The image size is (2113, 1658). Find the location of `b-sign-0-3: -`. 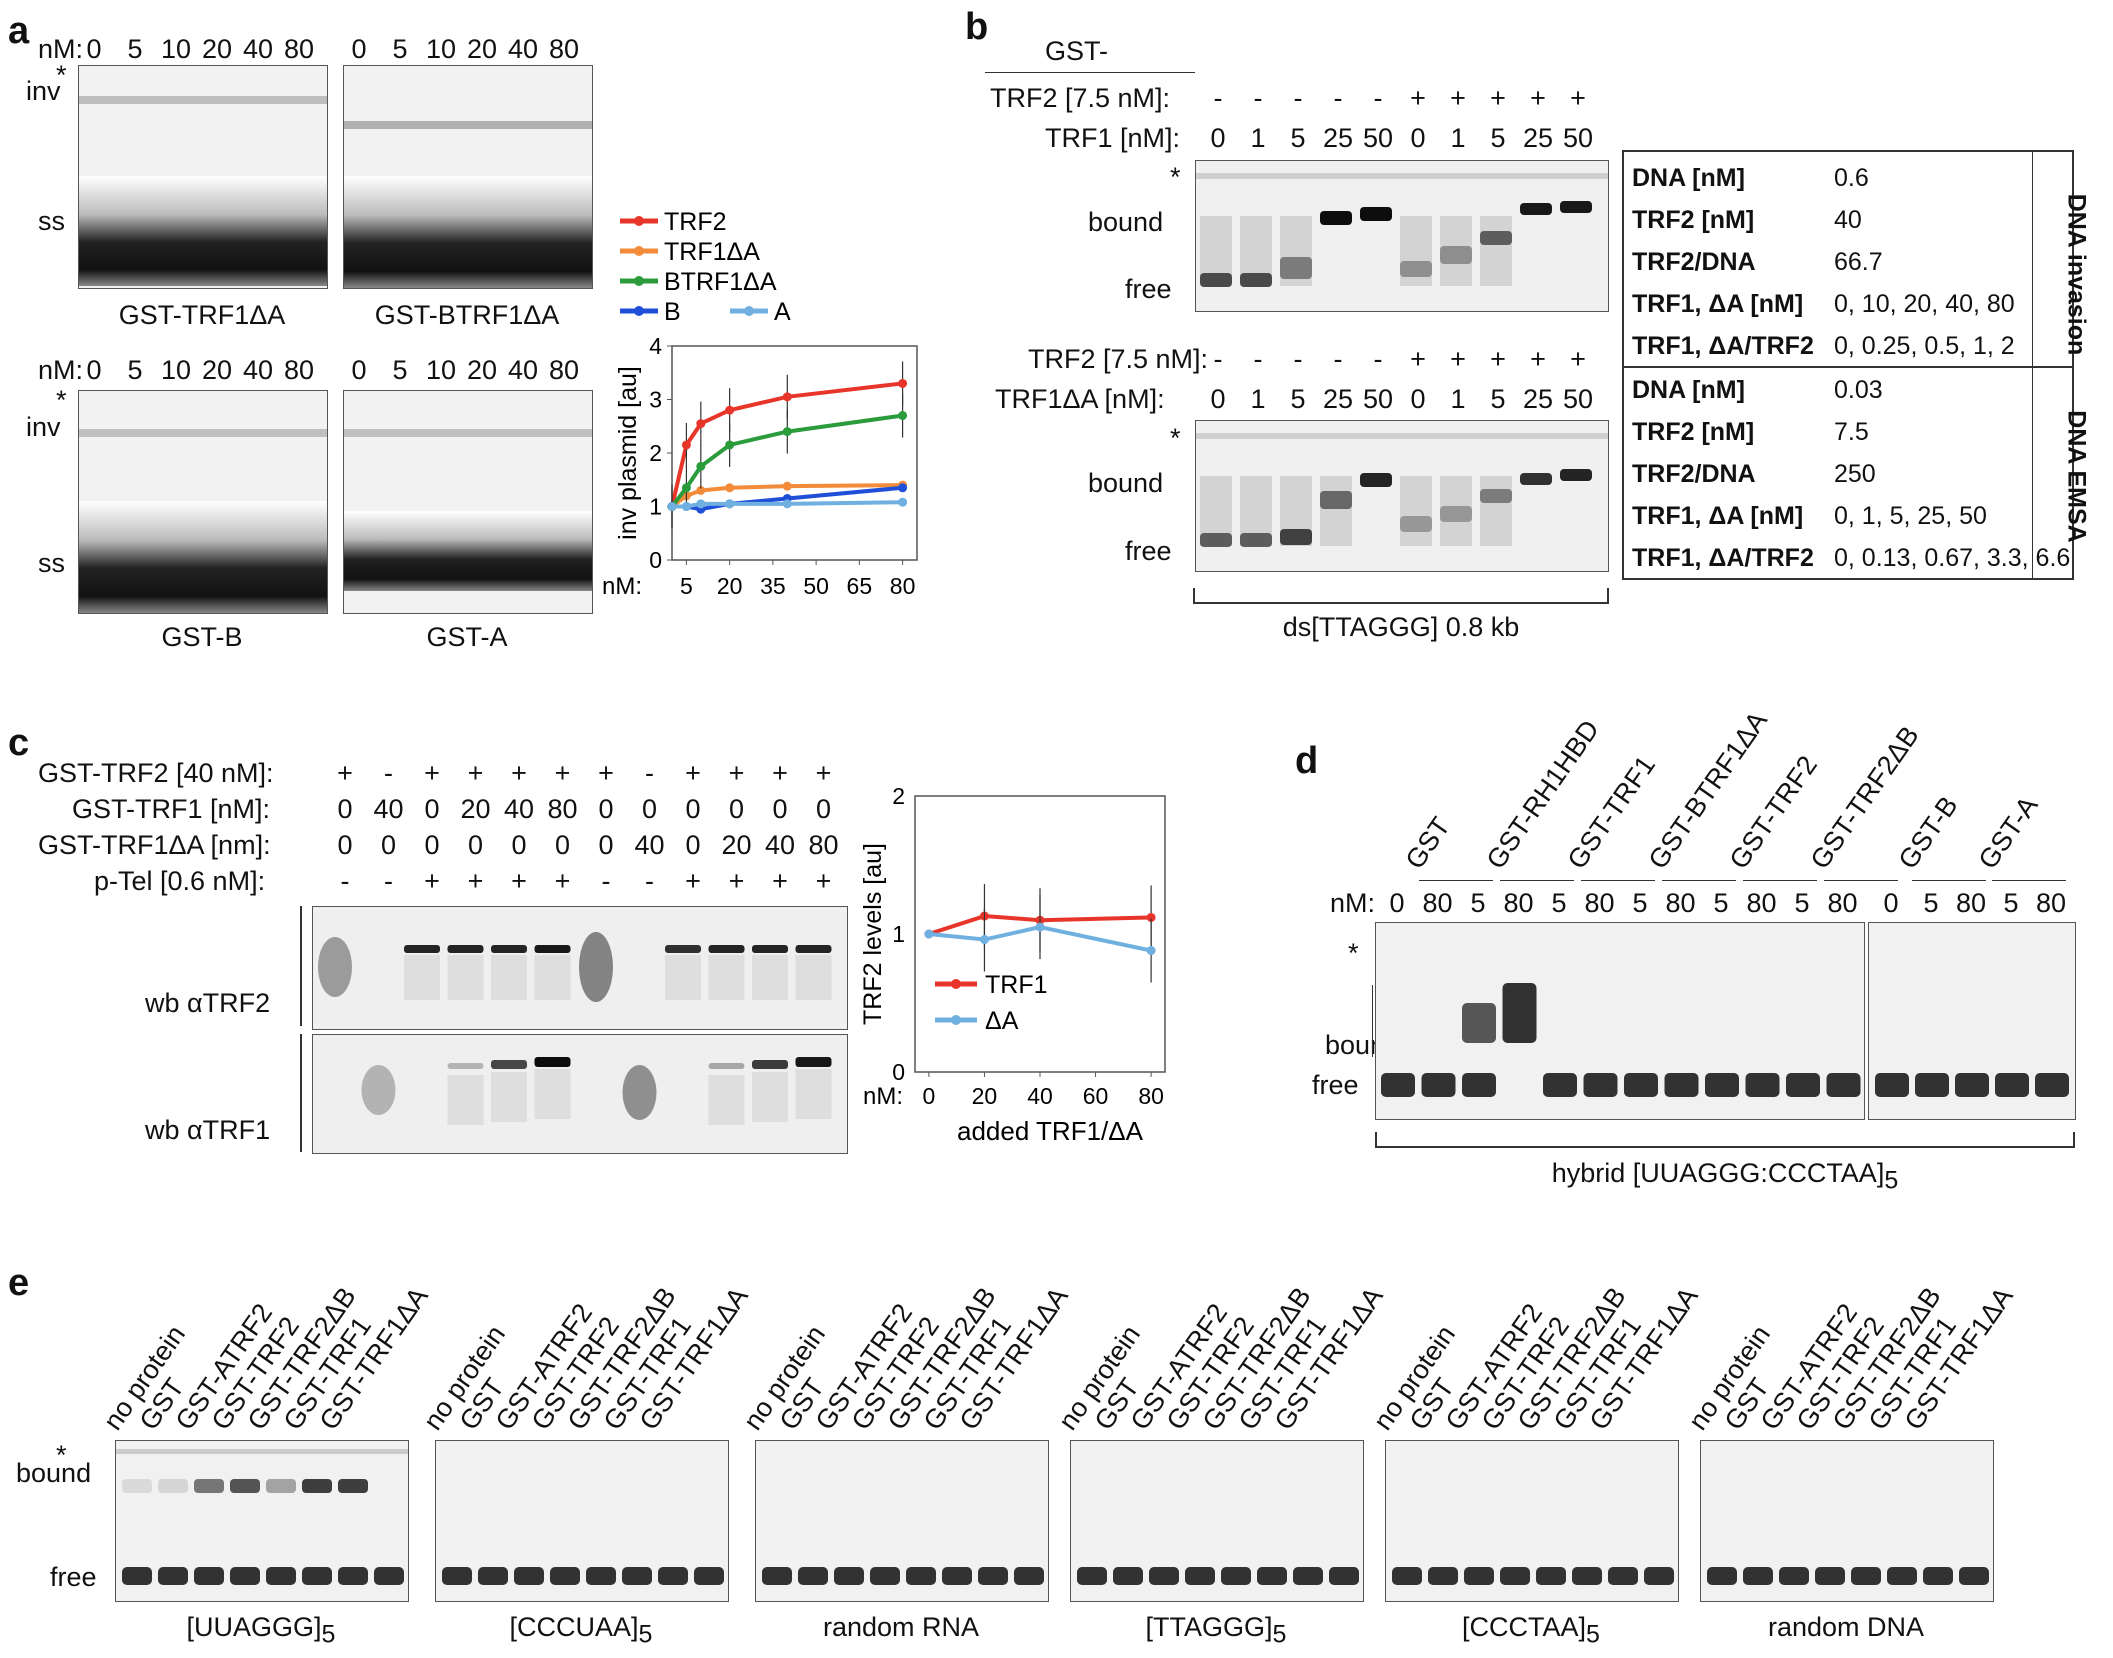

b-sign-0-3: - is located at coordinates (1338, 98).